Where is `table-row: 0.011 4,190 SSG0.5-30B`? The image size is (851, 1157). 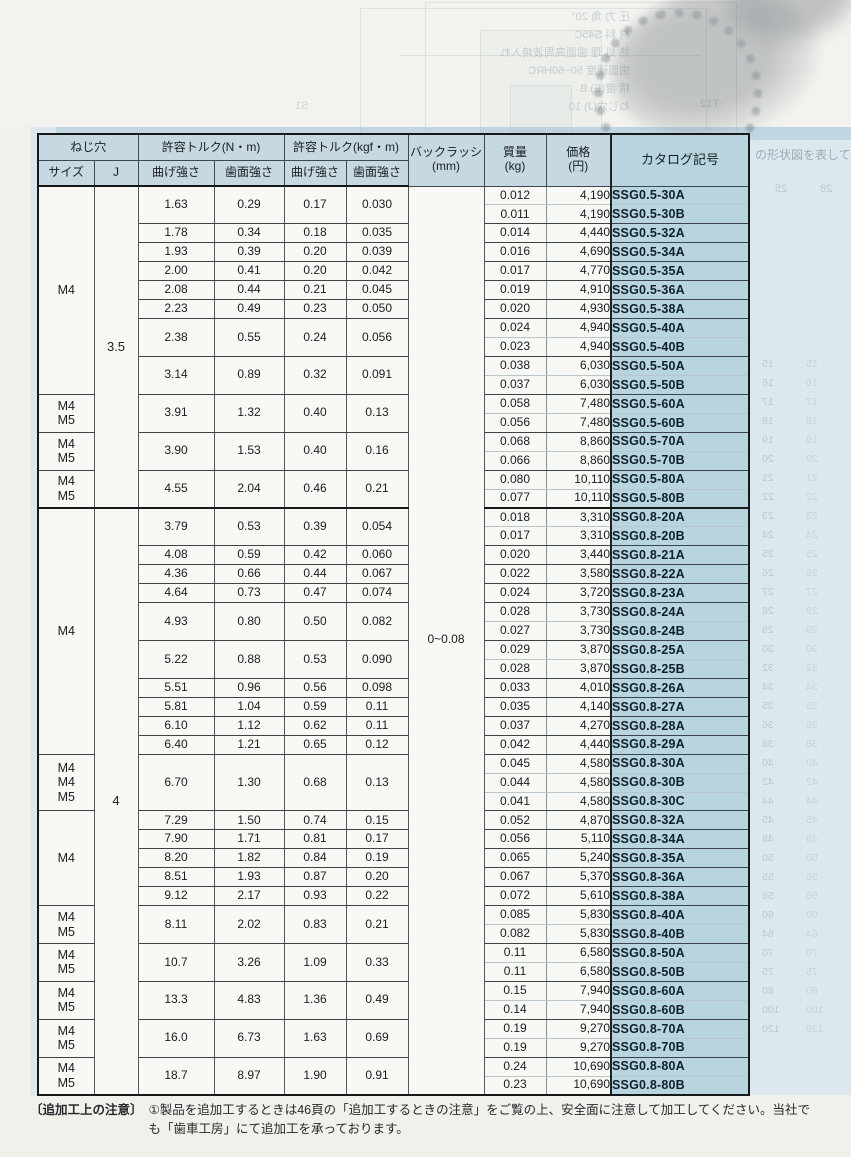 table-row: 0.011 4,190 SSG0.5-30B is located at coordinates (394, 214).